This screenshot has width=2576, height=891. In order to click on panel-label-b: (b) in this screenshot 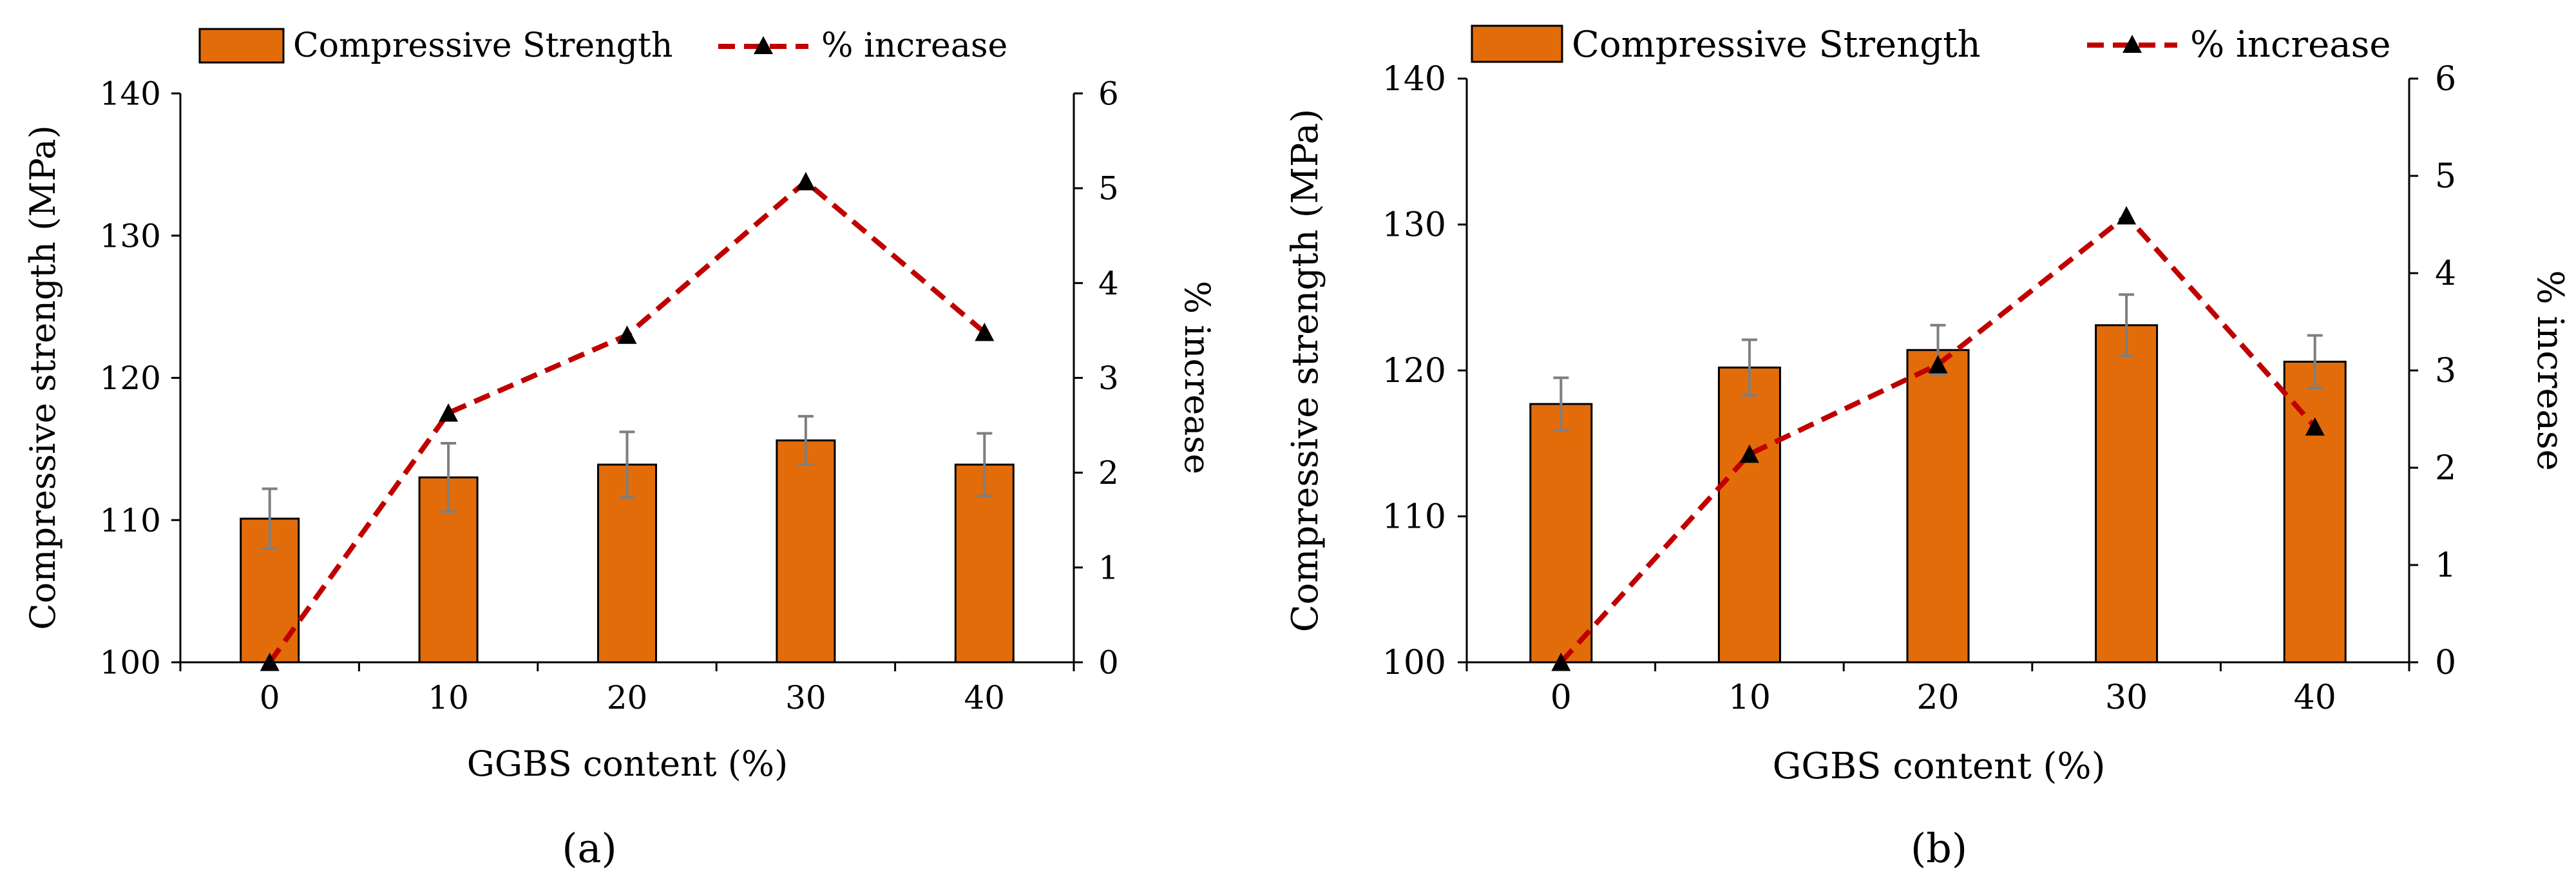, I will do `click(1939, 848)`.